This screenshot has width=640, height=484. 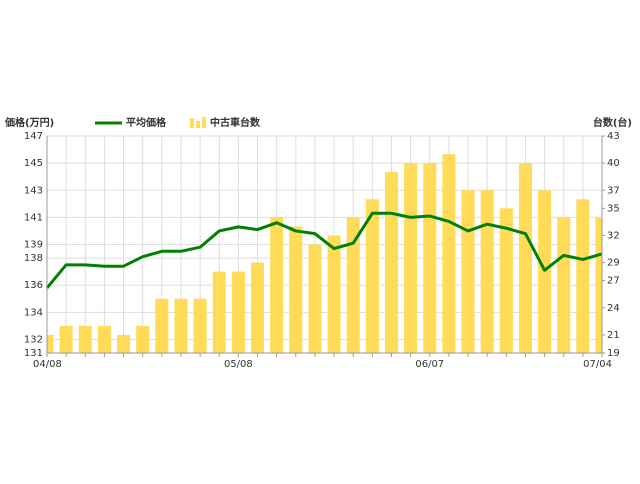 What do you see at coordinates (29, 122) in the screenshot?
I see `y-axis-title: 価格(万円)` at bounding box center [29, 122].